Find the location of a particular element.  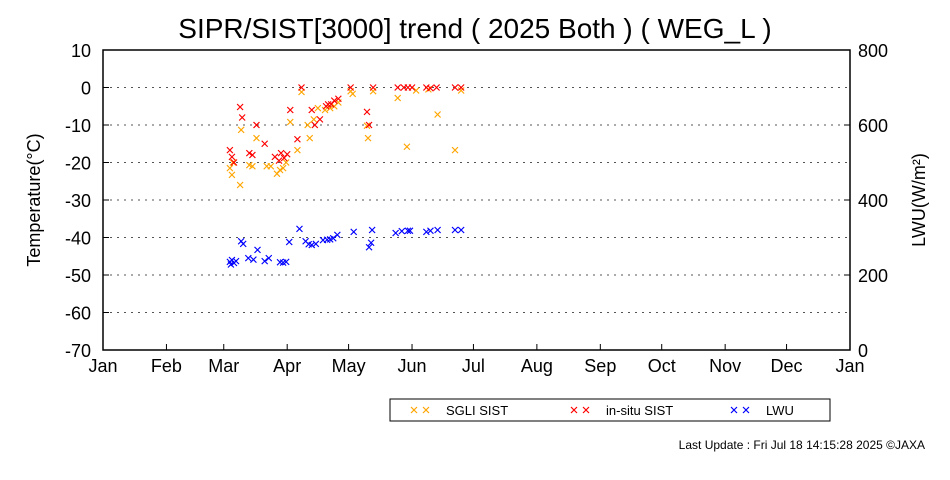

x-tick-label: Jun is located at coordinates (412, 366).